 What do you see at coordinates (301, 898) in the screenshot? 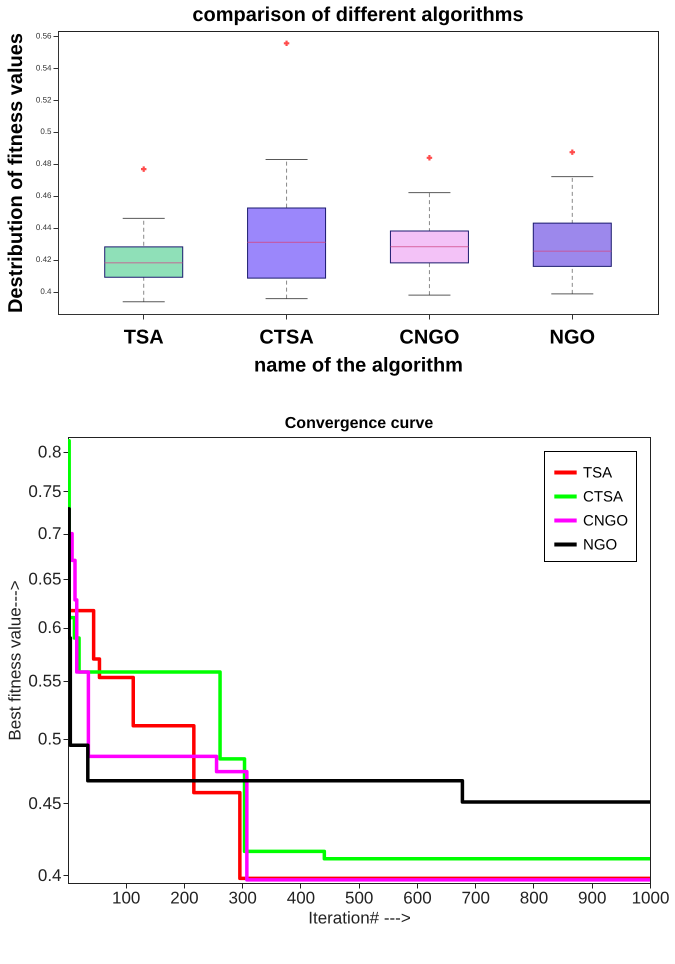
I see `x-tick-label: 400` at bounding box center [301, 898].